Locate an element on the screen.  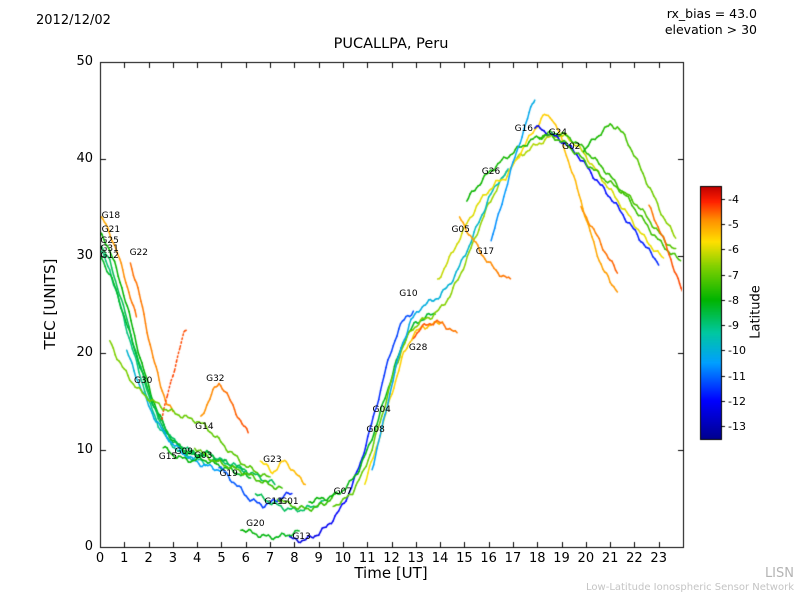
x-axis-label: Time [UT] is located at coordinates (391, 573).